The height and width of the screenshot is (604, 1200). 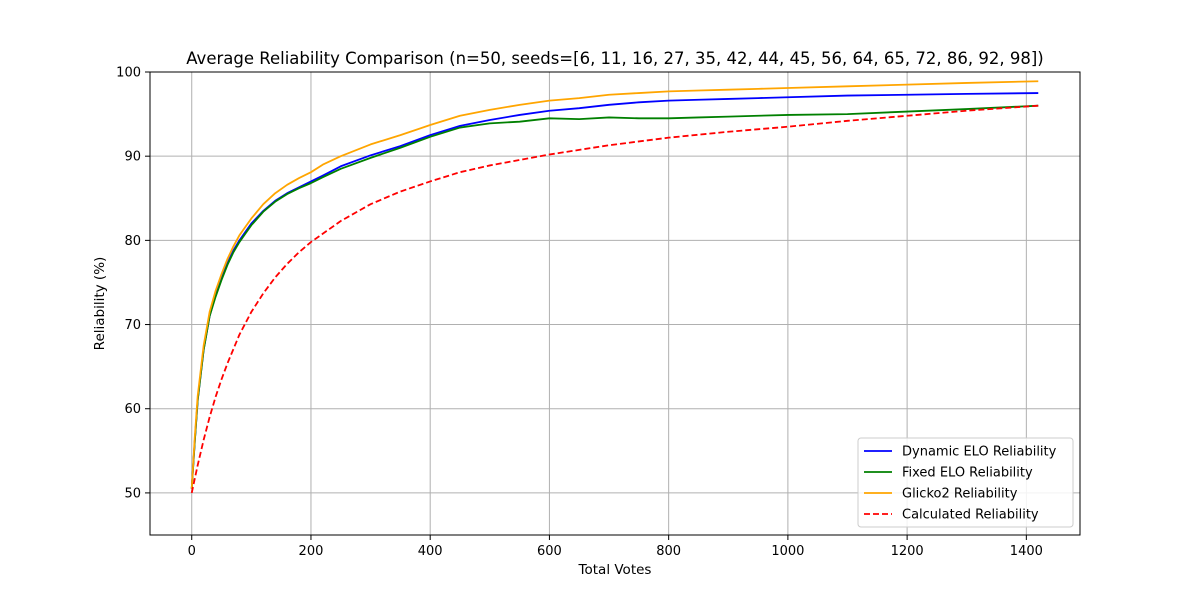 What do you see at coordinates (970, 515) in the screenshot?
I see `legend-label: Calculated Reliability` at bounding box center [970, 515].